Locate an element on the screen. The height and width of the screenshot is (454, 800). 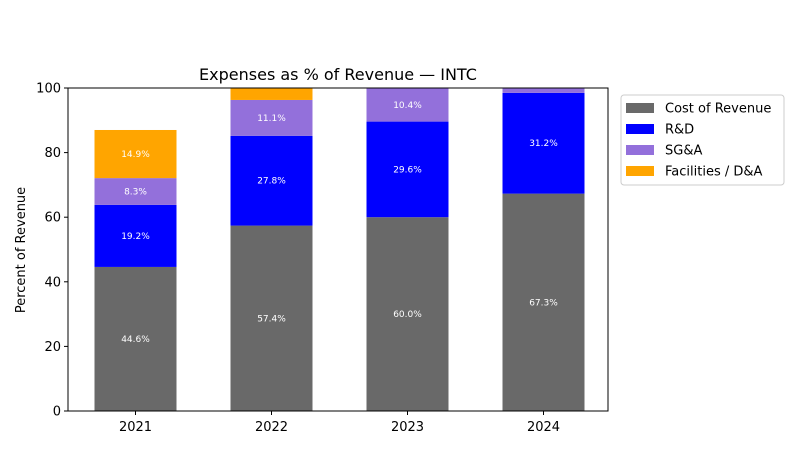
y-tick-label: 20 is located at coordinates (52, 347).